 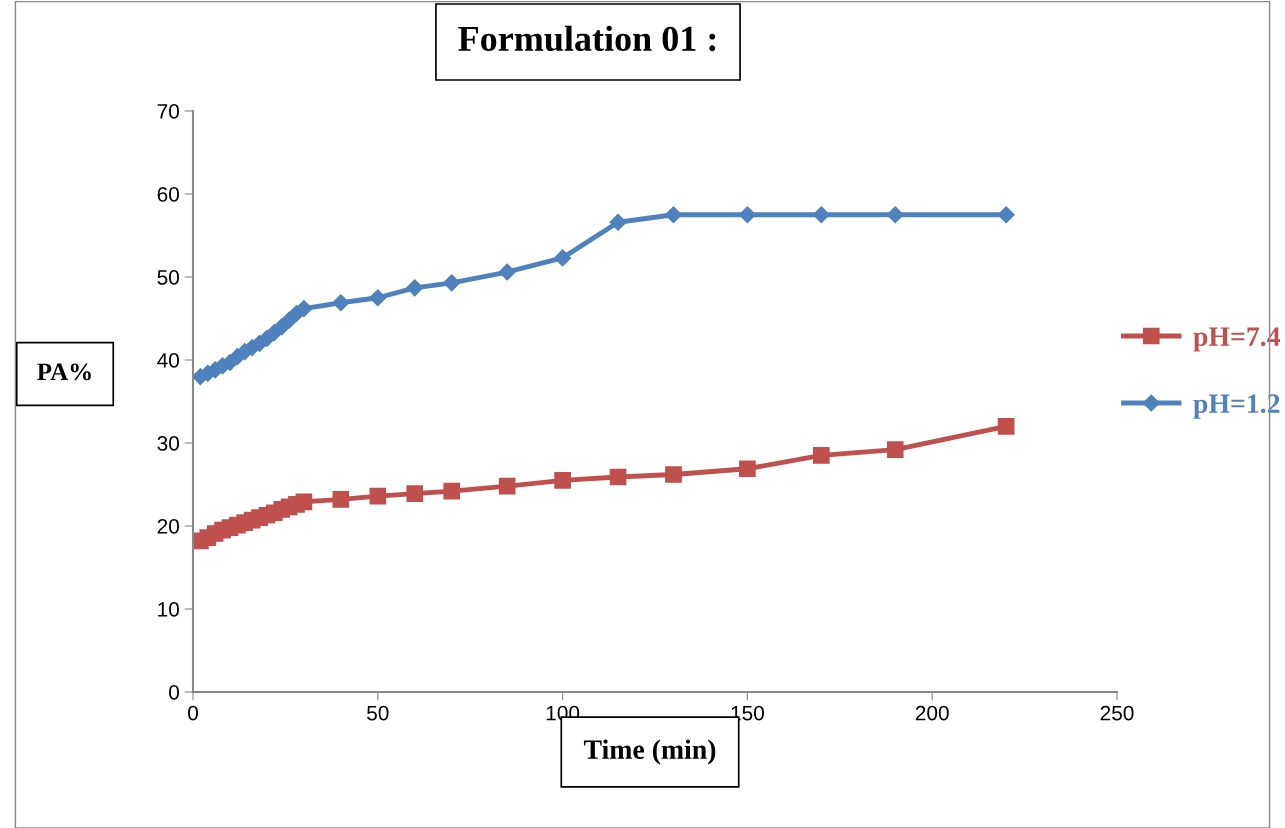 What do you see at coordinates (1117, 713) in the screenshot?
I see `x-tick-label: 250` at bounding box center [1117, 713].